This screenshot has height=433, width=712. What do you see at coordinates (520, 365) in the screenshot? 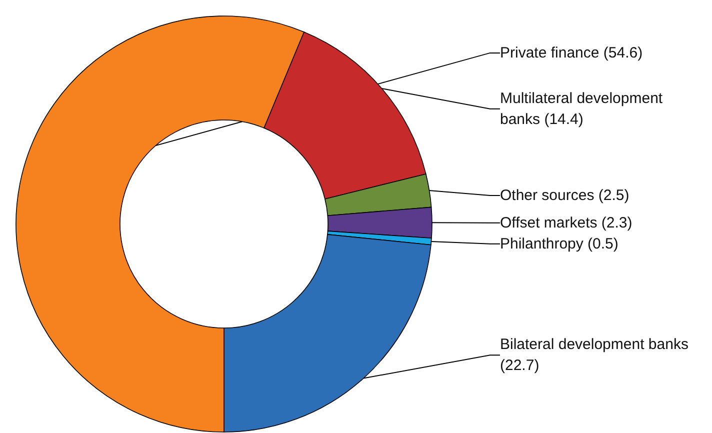
I see `data-label: (22.7)` at bounding box center [520, 365].